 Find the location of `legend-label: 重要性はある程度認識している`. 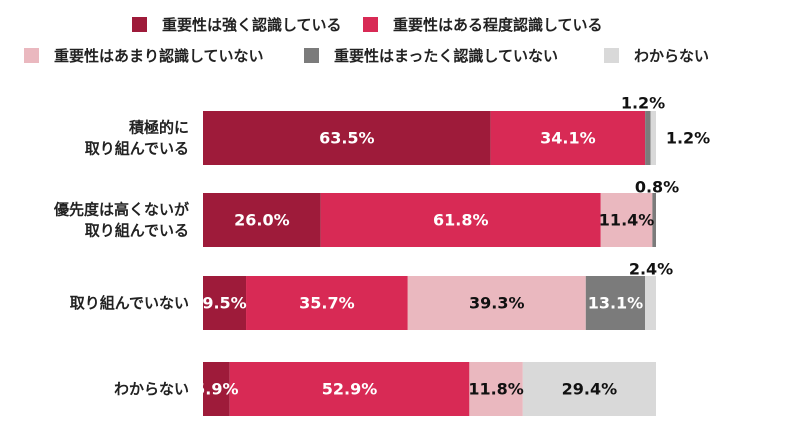

legend-label: 重要性はある程度認識している is located at coordinates (498, 25).